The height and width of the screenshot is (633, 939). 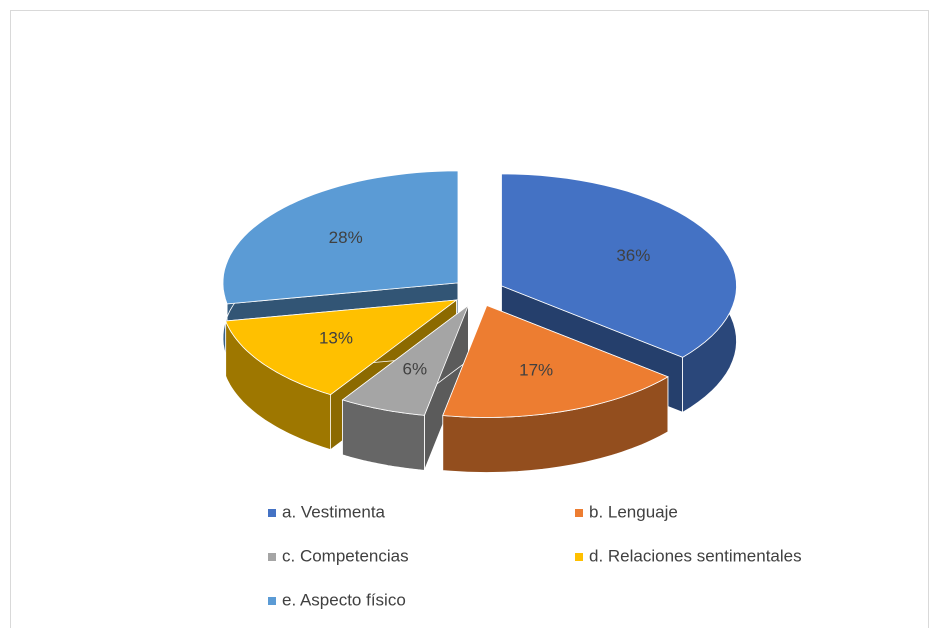 I want to click on legend-label: c. Competencias, so click(x=345, y=555).